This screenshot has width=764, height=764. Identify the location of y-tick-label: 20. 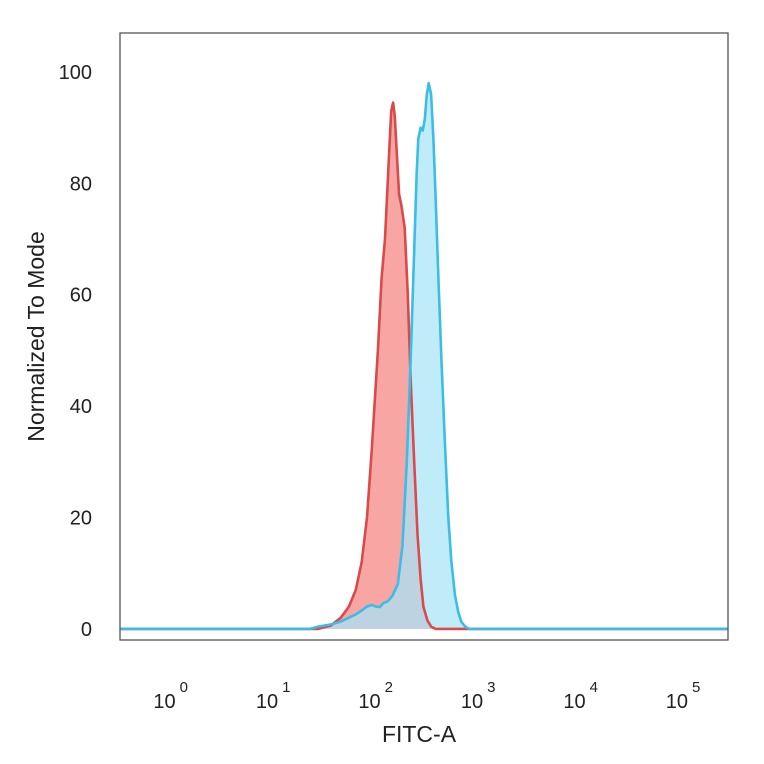
(81, 518).